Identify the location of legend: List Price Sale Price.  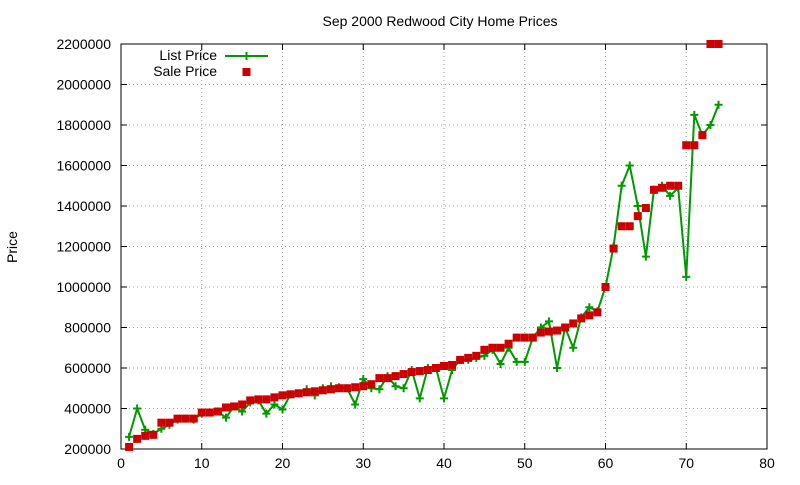
(210, 63).